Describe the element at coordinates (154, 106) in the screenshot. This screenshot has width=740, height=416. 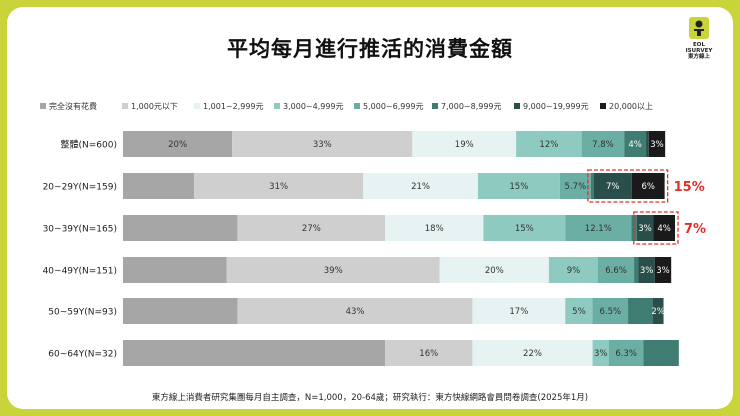
I see `legend-label: 1,000元以下` at that location.